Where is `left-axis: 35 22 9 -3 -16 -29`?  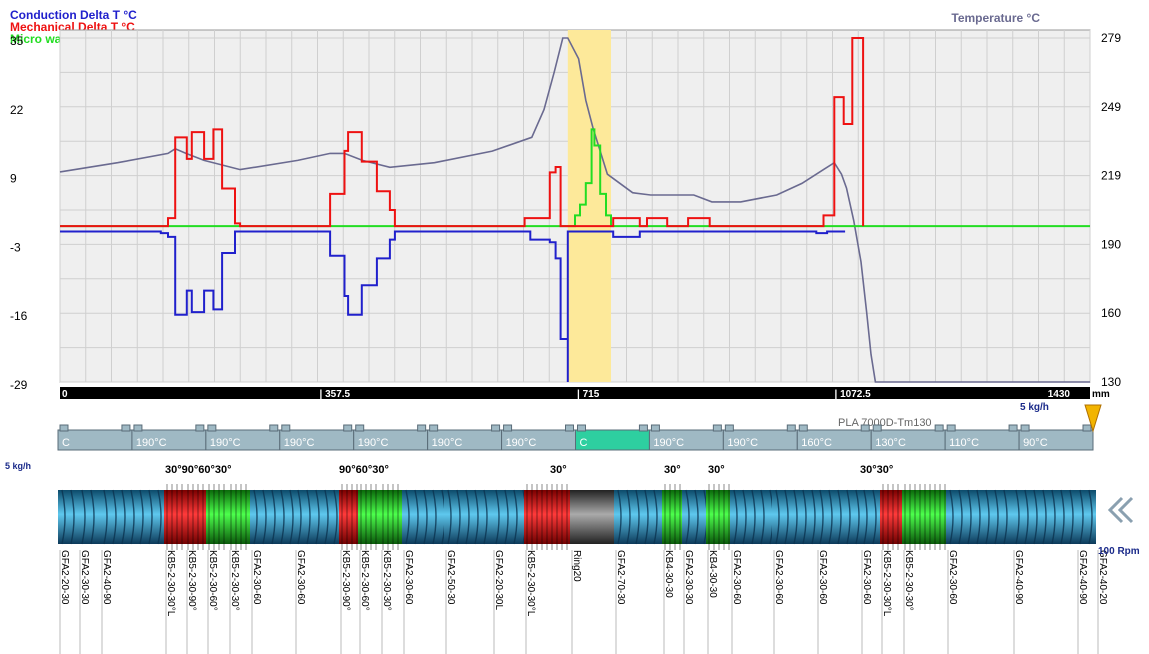 left-axis: 35 22 9 -3 -16 -29 is located at coordinates (19, 213).